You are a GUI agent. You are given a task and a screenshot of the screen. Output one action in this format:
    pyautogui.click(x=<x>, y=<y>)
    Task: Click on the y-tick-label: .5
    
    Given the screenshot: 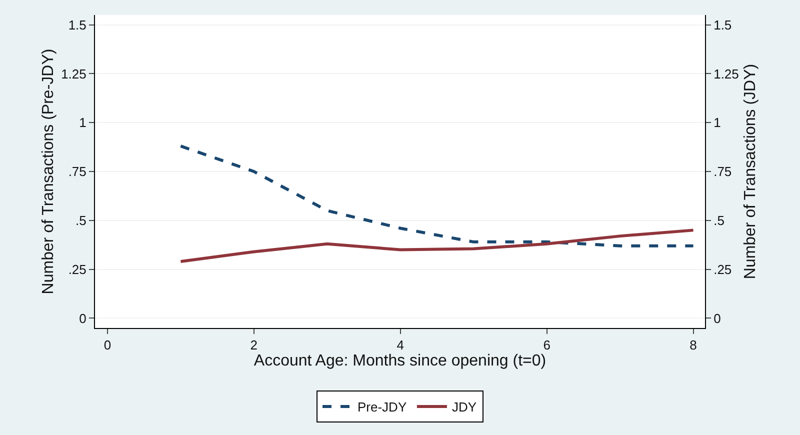 What is the action you would take?
    pyautogui.click(x=81, y=220)
    